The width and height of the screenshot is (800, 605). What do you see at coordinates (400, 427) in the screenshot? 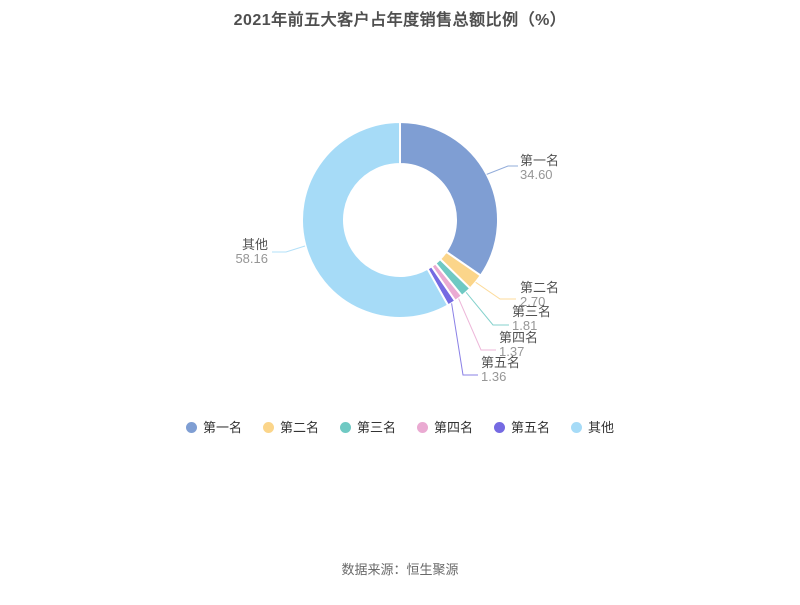
I see `chart-legend: 第一名 第二名 第三名 第四名 第五名 其他` at bounding box center [400, 427].